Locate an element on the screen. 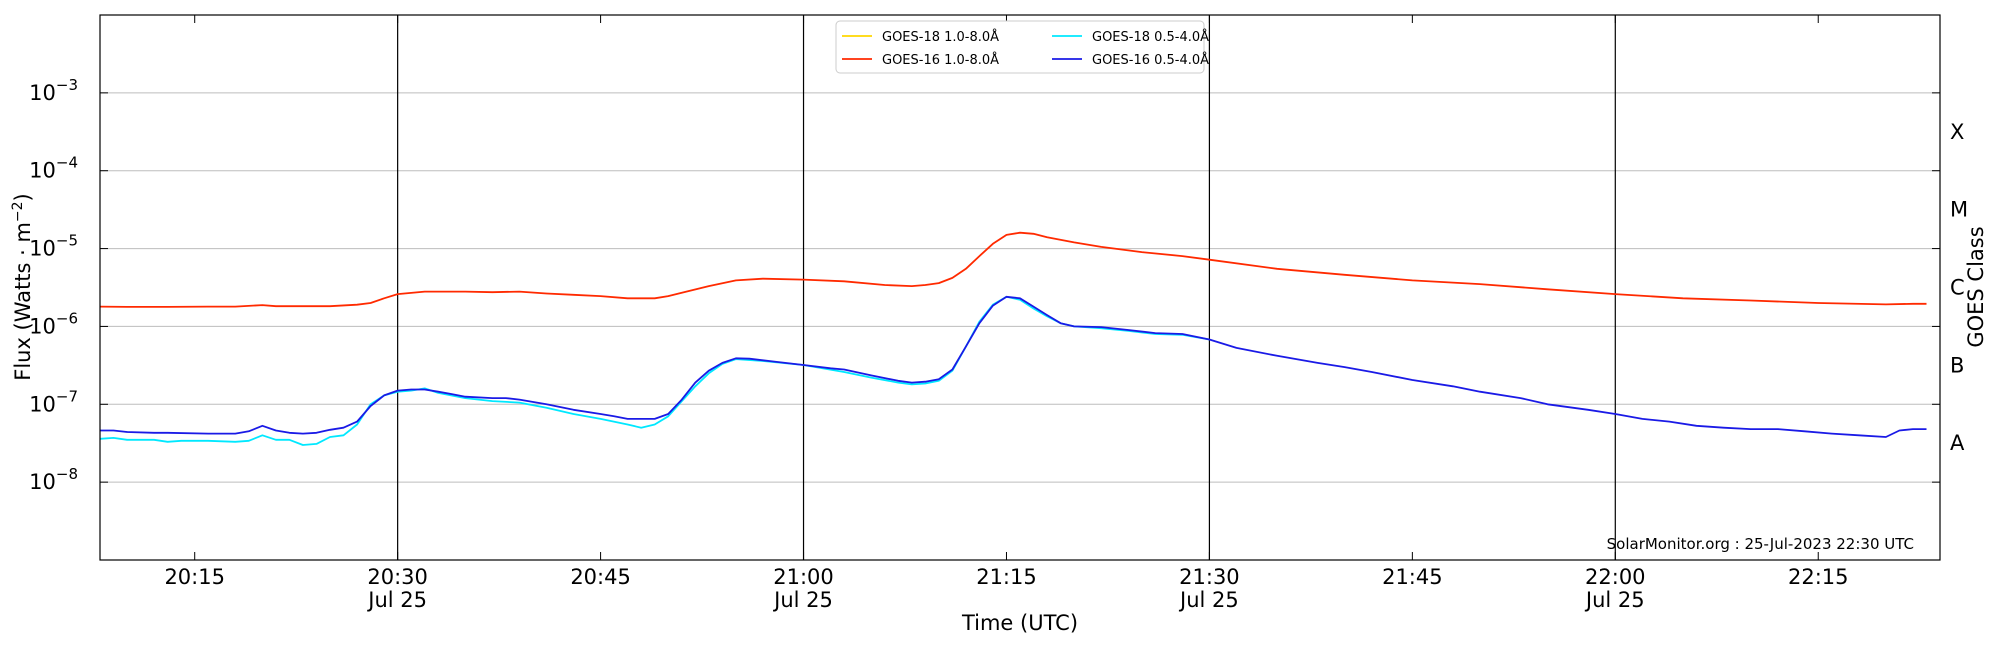 The height and width of the screenshot is (654, 2000). y-tick-label: 10⁻⁷ is located at coordinates (53, 401).